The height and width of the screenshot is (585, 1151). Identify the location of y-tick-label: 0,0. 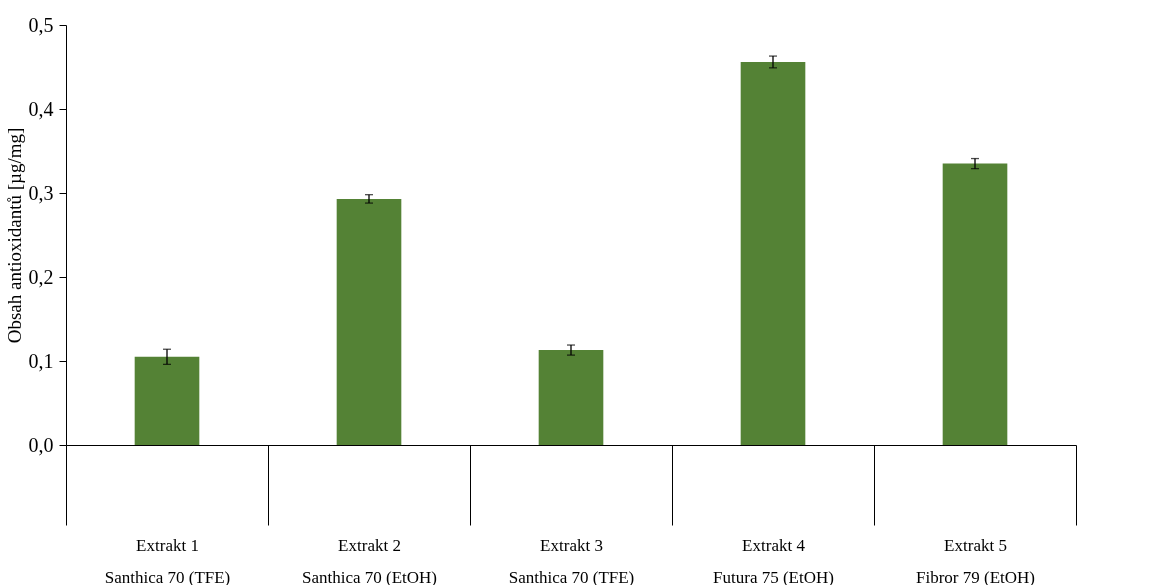
(41, 444).